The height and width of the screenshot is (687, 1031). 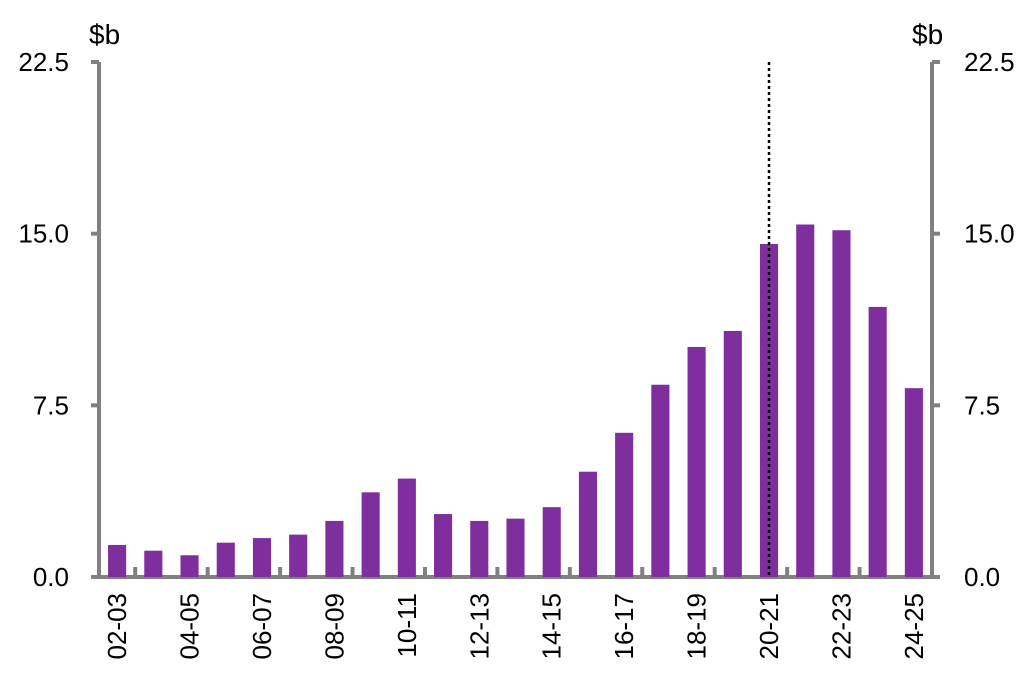 I want to click on y-tick-label-right: 0.0, so click(x=982, y=577).